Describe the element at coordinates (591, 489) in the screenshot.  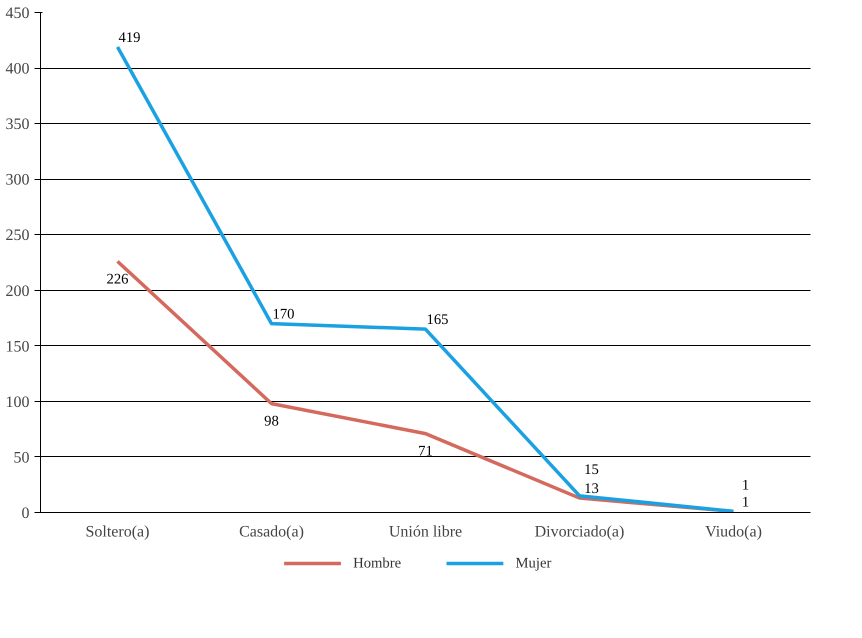
I see `data-label: 13` at that location.